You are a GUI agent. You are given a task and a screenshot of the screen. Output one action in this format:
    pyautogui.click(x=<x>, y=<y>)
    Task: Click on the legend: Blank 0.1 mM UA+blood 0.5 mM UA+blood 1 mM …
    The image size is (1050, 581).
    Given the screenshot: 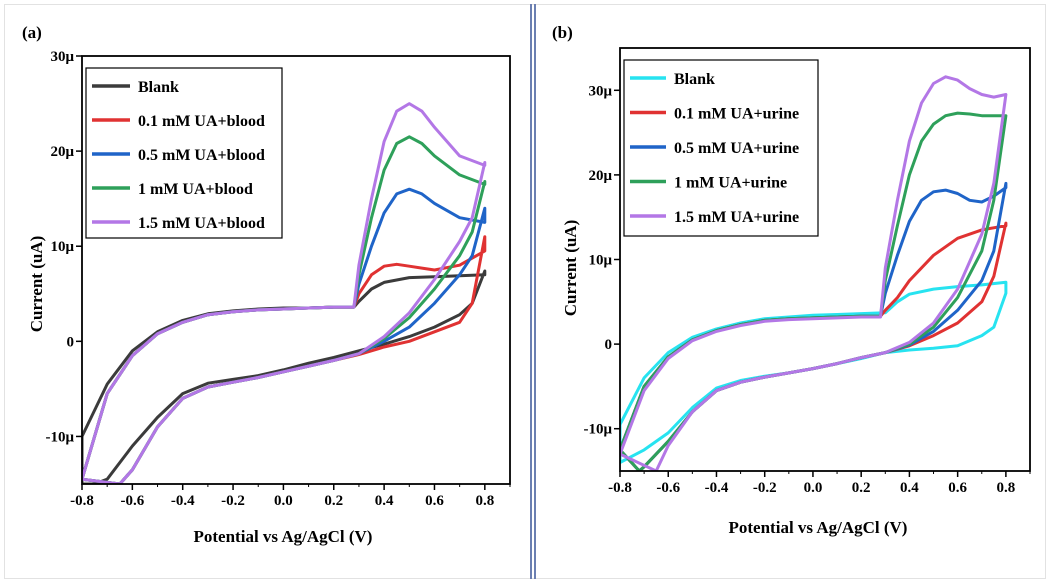 What is the action you would take?
    pyautogui.click(x=184, y=153)
    